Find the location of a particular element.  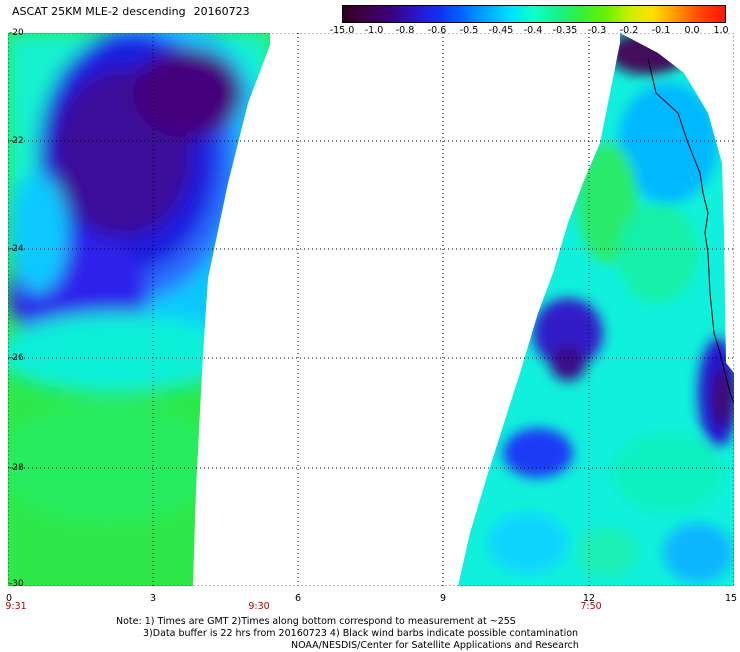

colorbar is located at coordinates (534, 14).